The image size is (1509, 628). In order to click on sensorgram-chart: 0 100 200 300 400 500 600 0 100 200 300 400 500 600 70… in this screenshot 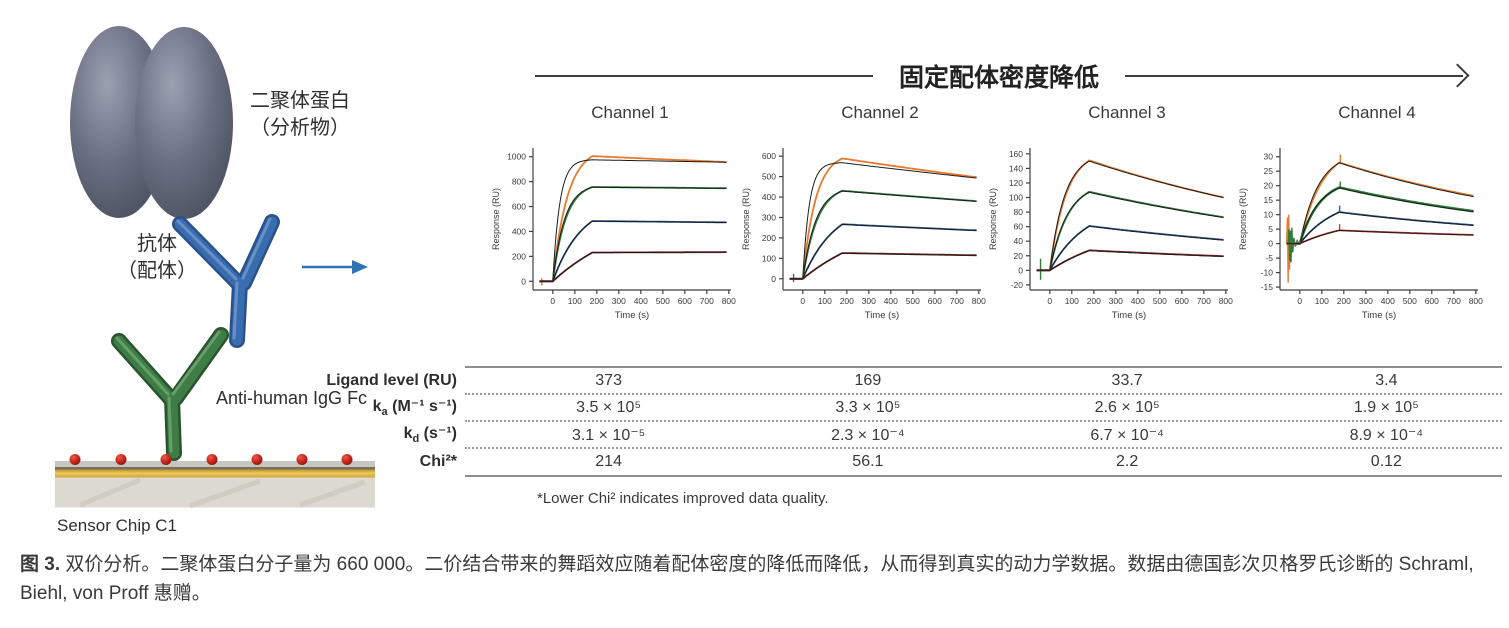, I will do `click(863, 236)`.